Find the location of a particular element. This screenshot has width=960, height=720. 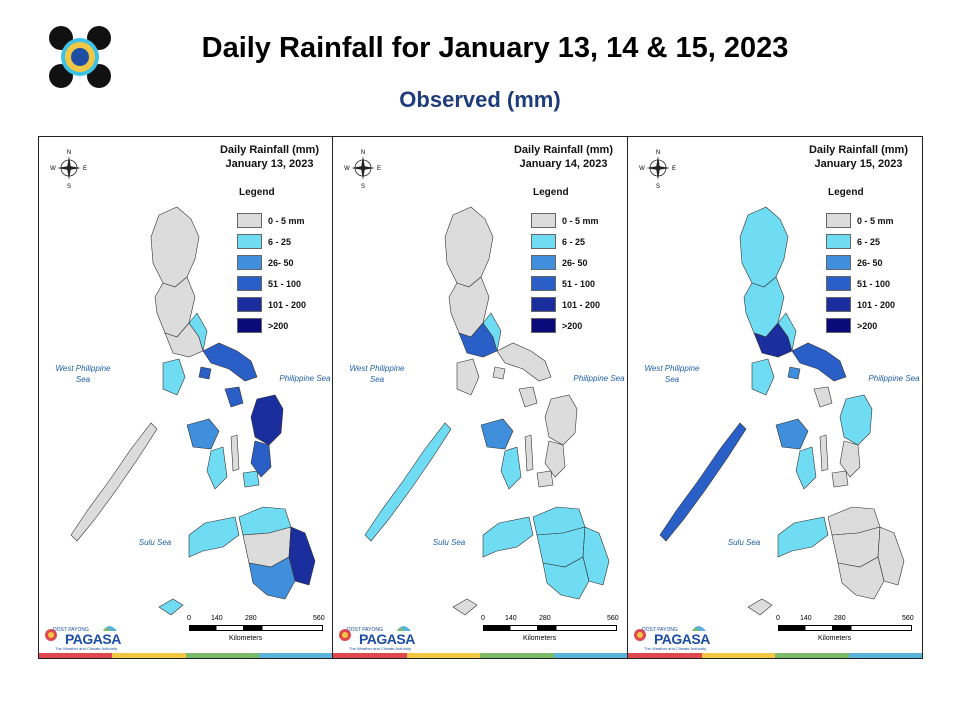

panel-title: Daily Rainfall (mm) January 14, 2023 is located at coordinates (563, 157).